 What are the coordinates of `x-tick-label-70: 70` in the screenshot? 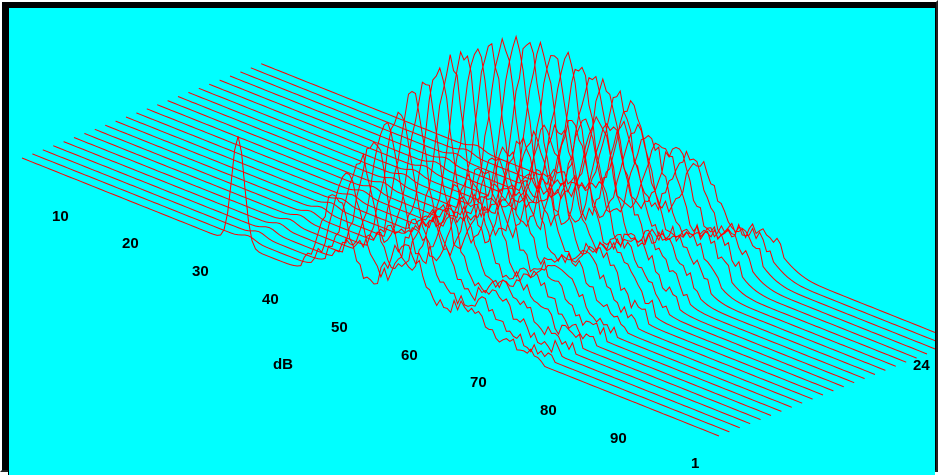 It's located at (478, 382).